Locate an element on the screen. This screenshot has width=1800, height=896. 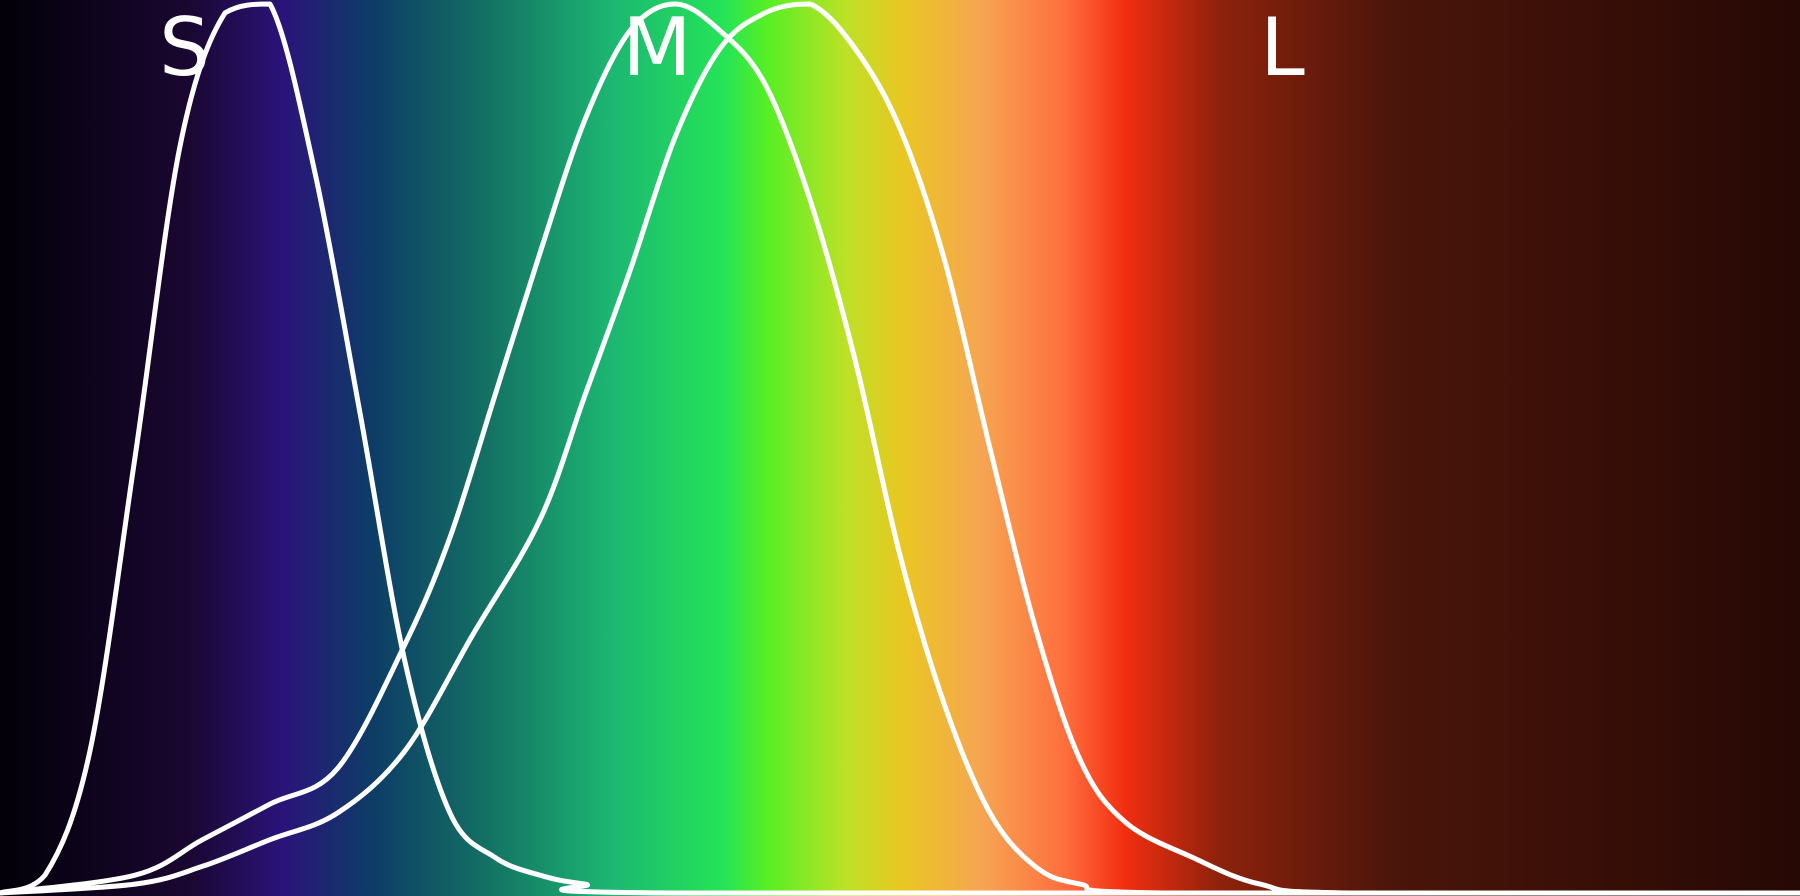
label-m: M is located at coordinates (656, 47).